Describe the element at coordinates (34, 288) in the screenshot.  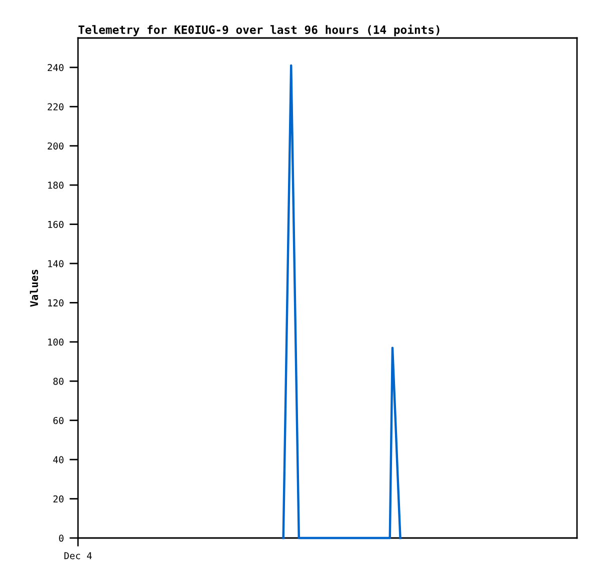
I see `y-axis-title: Values` at that location.